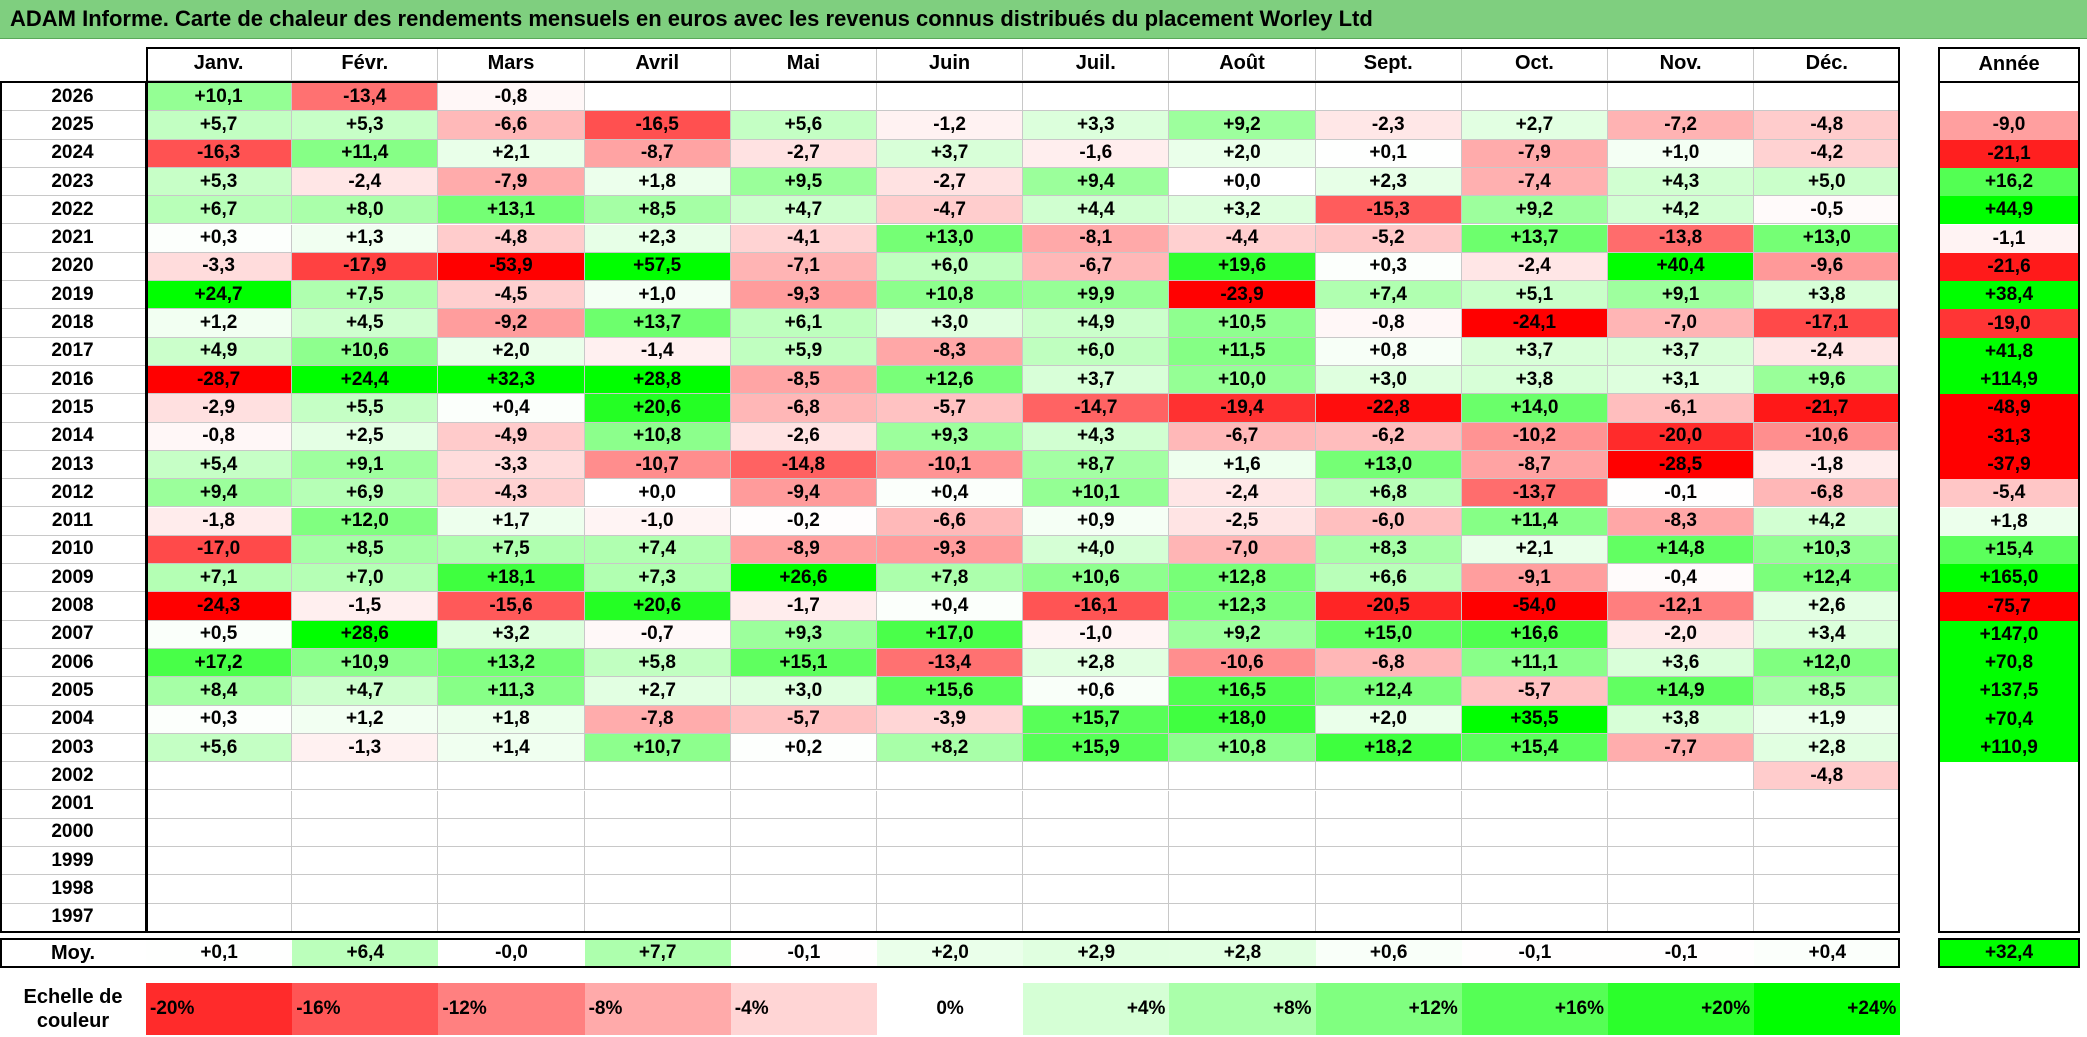 The image size is (2087, 1037). Describe the element at coordinates (1681, 238) in the screenshot. I see `heatmap-cell: -13,8` at that location.